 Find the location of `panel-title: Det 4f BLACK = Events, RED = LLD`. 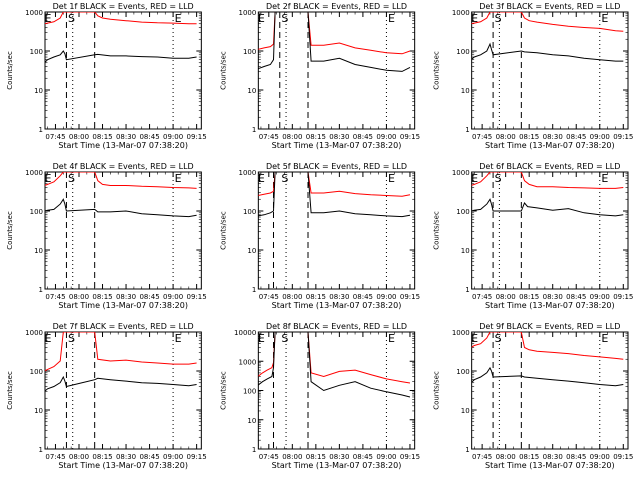

panel-title: Det 4f BLACK = Events, RED = LLD is located at coordinates (123, 166).